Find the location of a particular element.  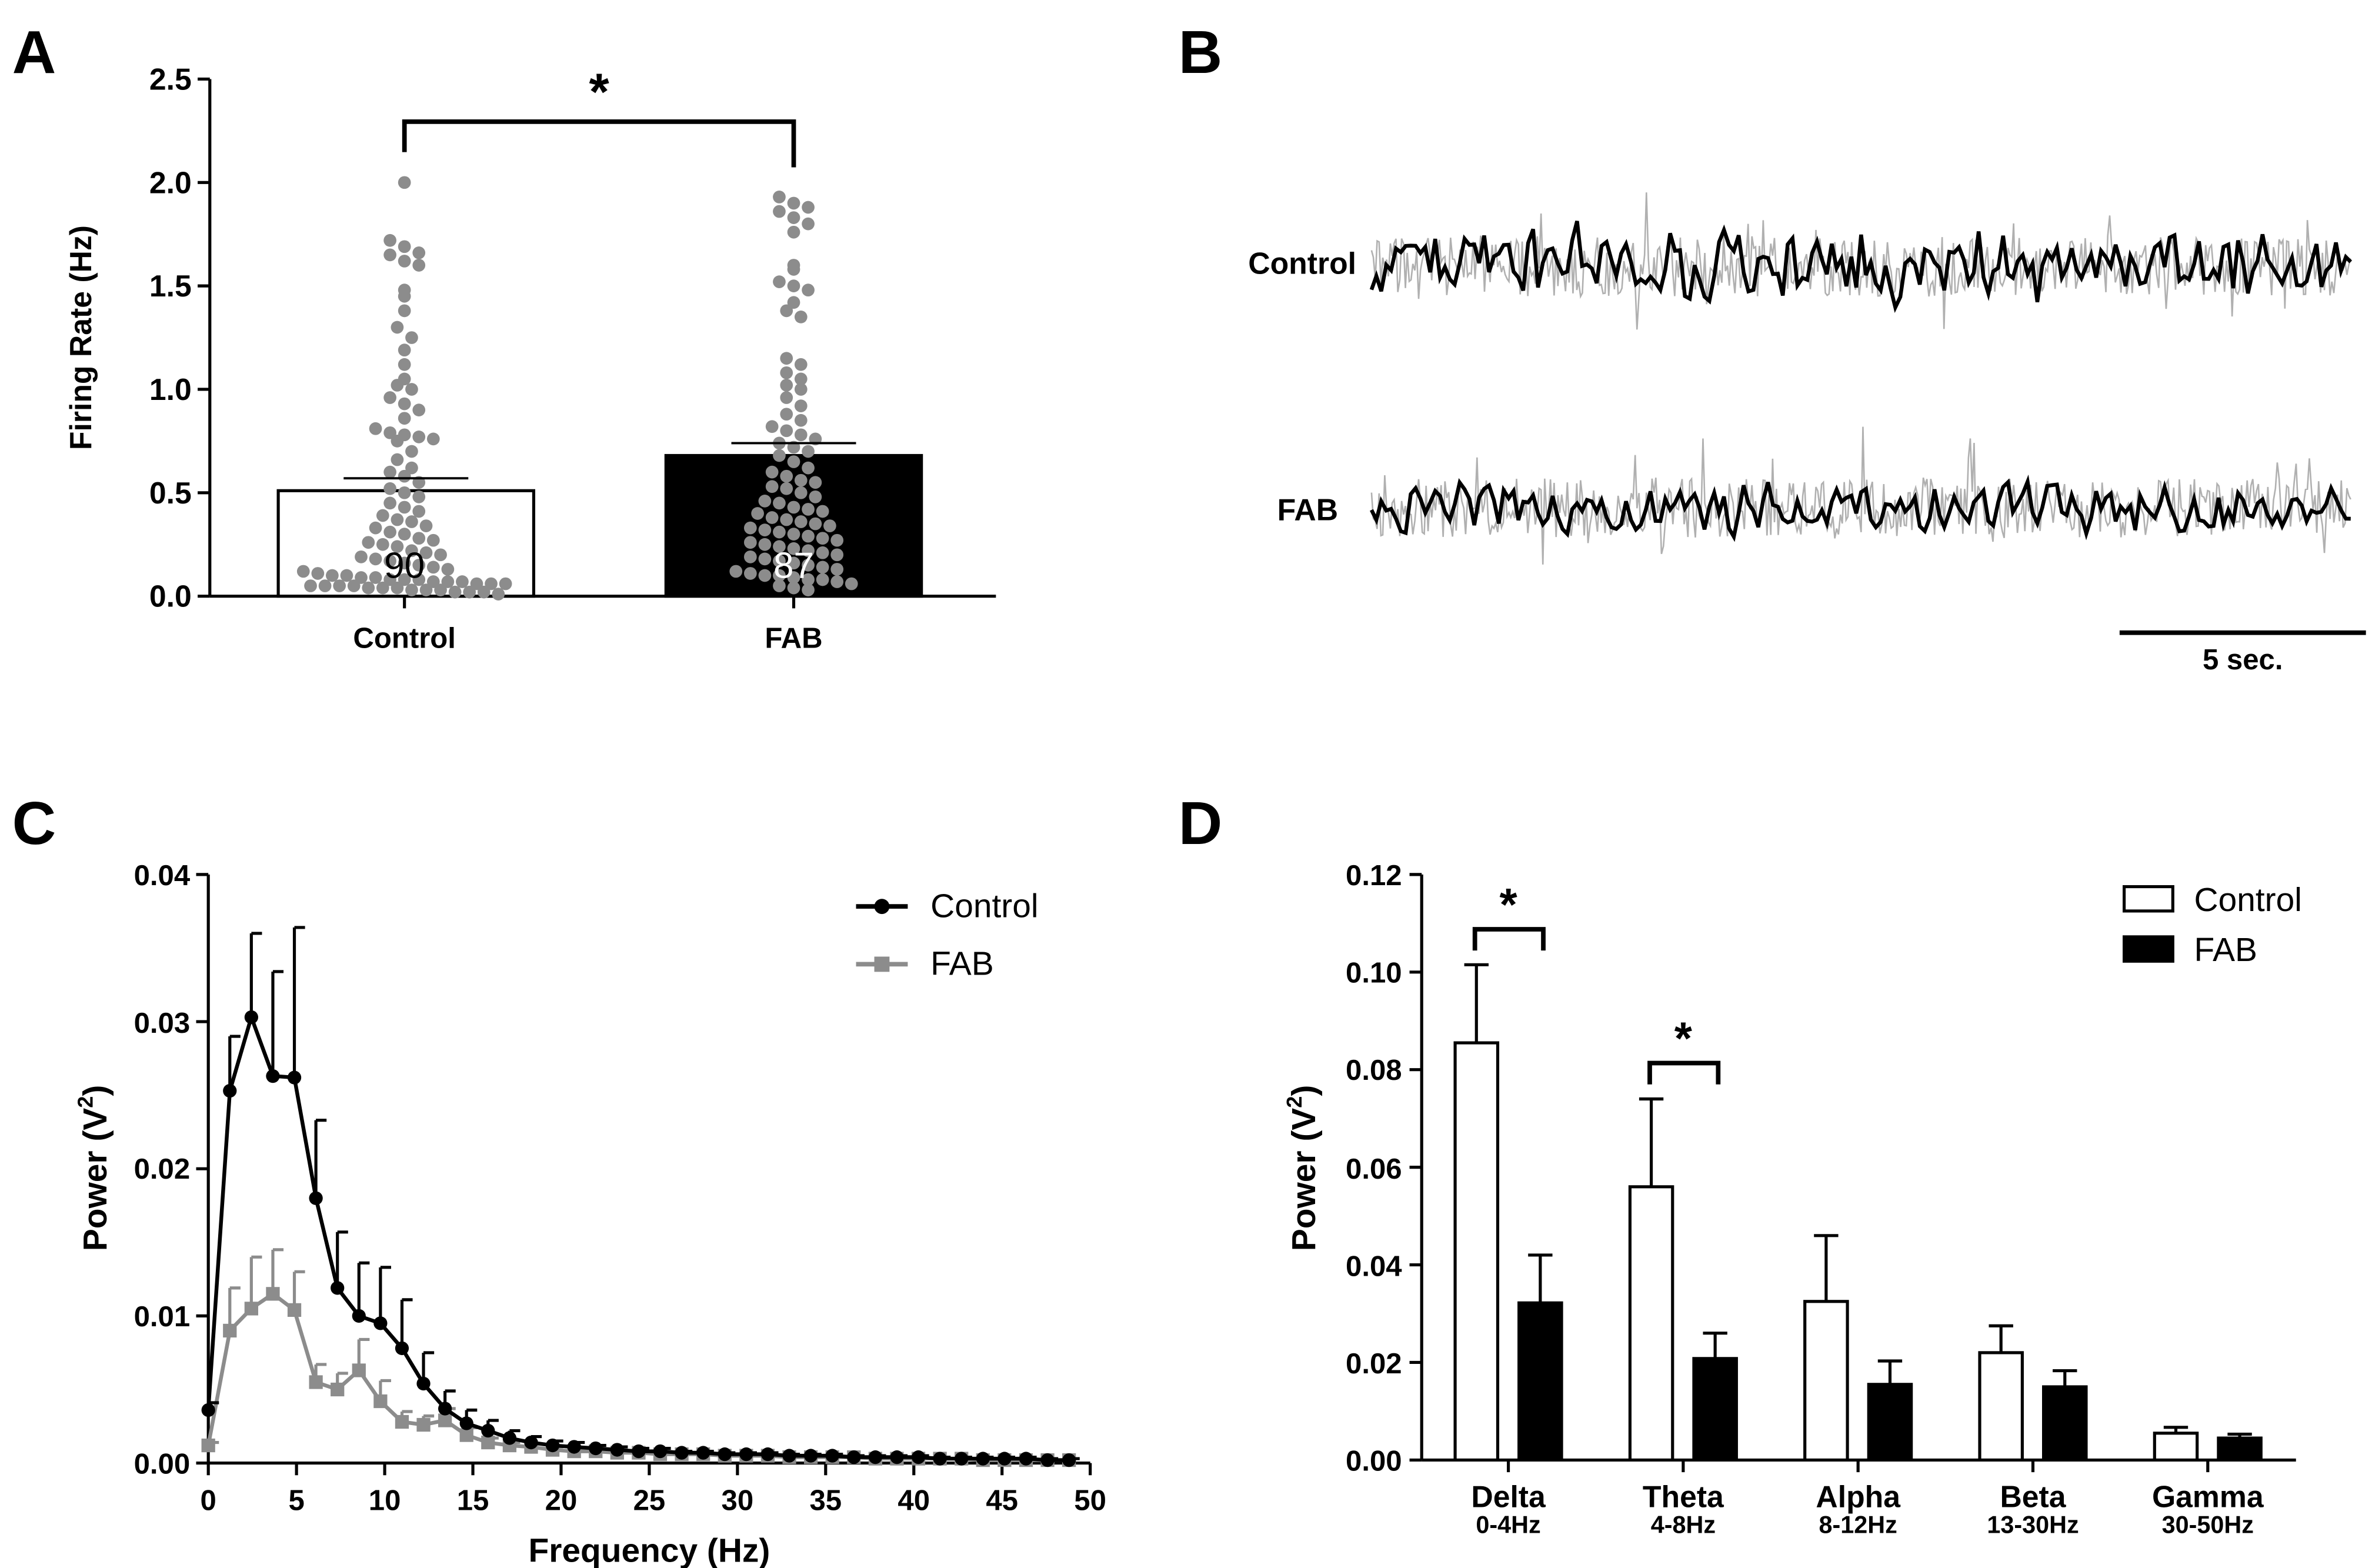

d-xtick-label: Delta is located at coordinates (1509, 1497).